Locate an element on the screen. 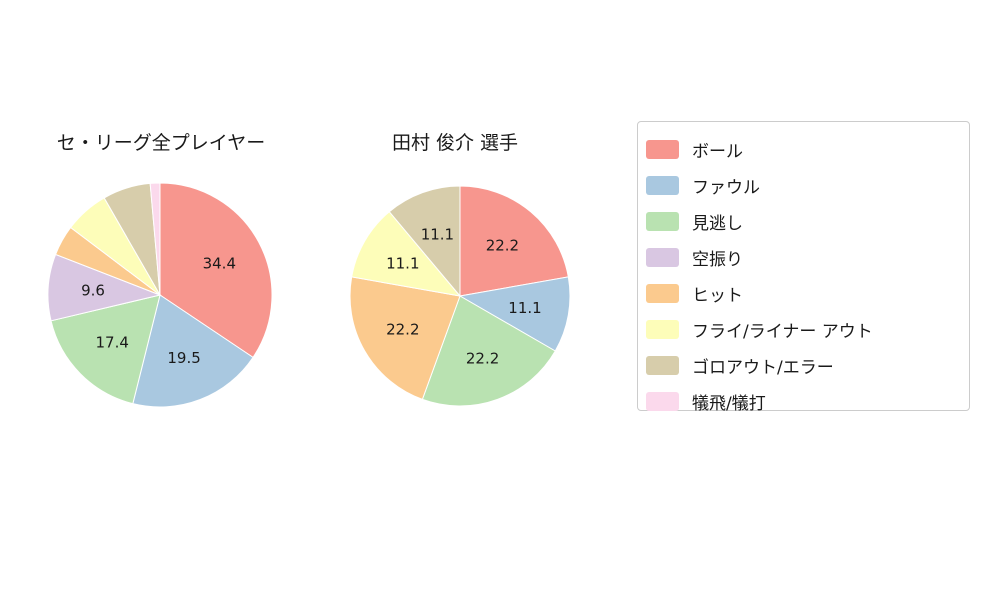  legend-label: ファウル is located at coordinates (726, 187).